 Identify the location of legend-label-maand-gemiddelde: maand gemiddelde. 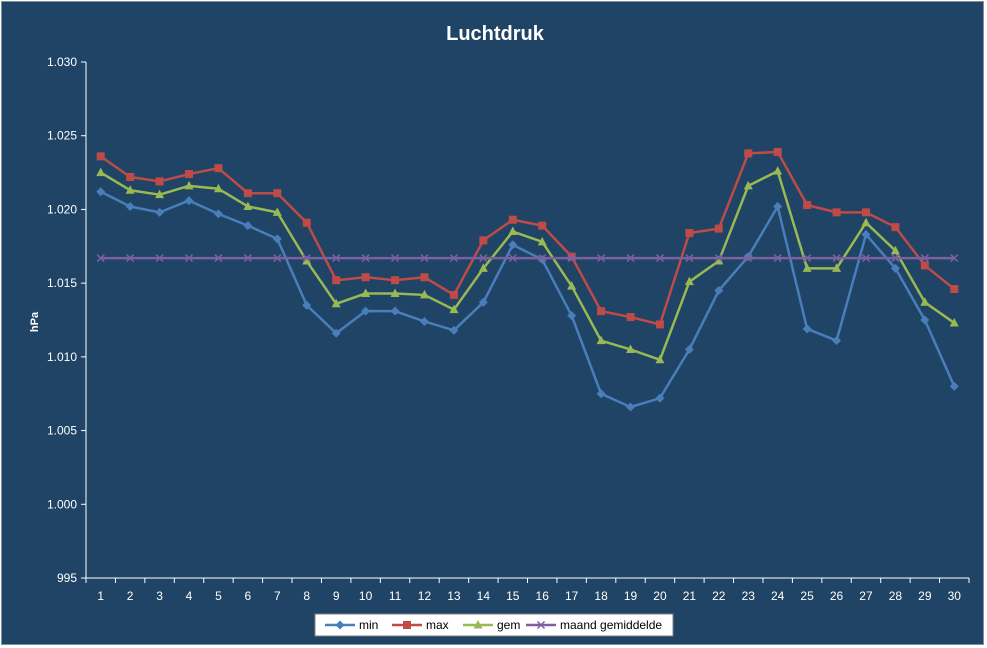
(611, 625).